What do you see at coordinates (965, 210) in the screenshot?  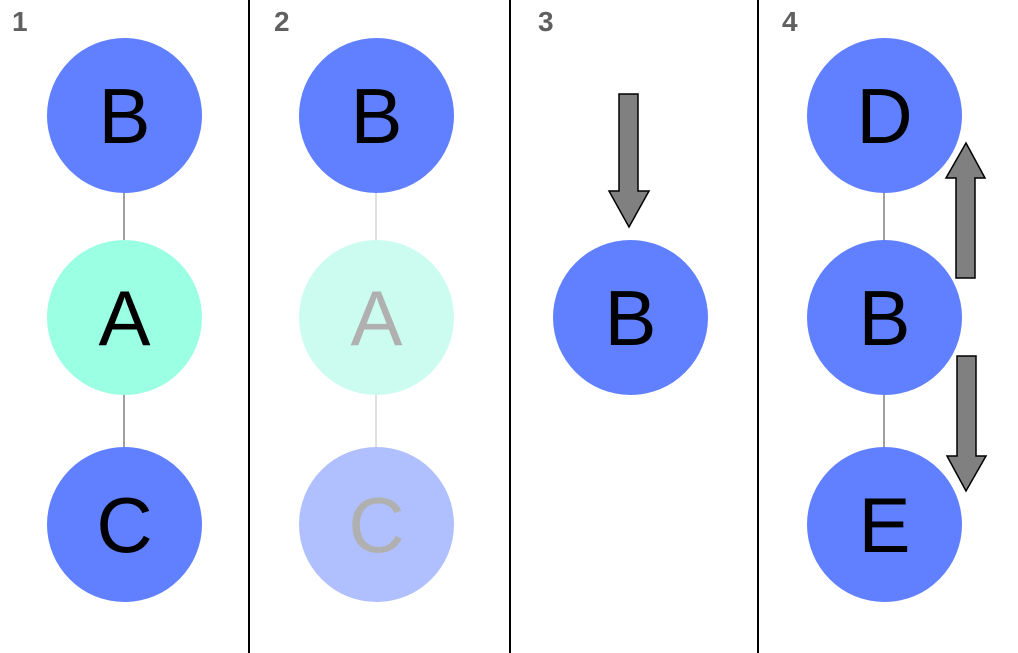 I see `arrow-up-icon` at bounding box center [965, 210].